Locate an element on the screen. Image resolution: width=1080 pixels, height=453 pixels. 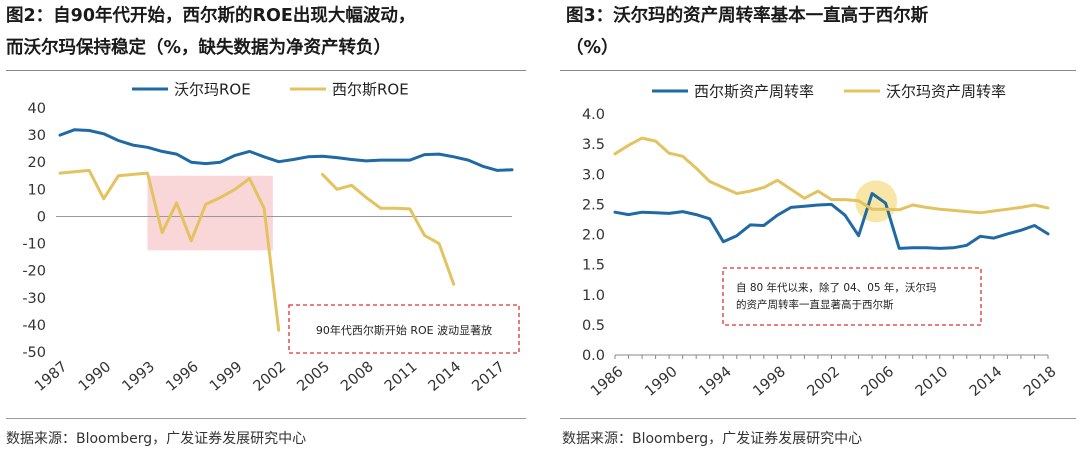
right-title-line2: （%） is located at coordinates (592, 48).